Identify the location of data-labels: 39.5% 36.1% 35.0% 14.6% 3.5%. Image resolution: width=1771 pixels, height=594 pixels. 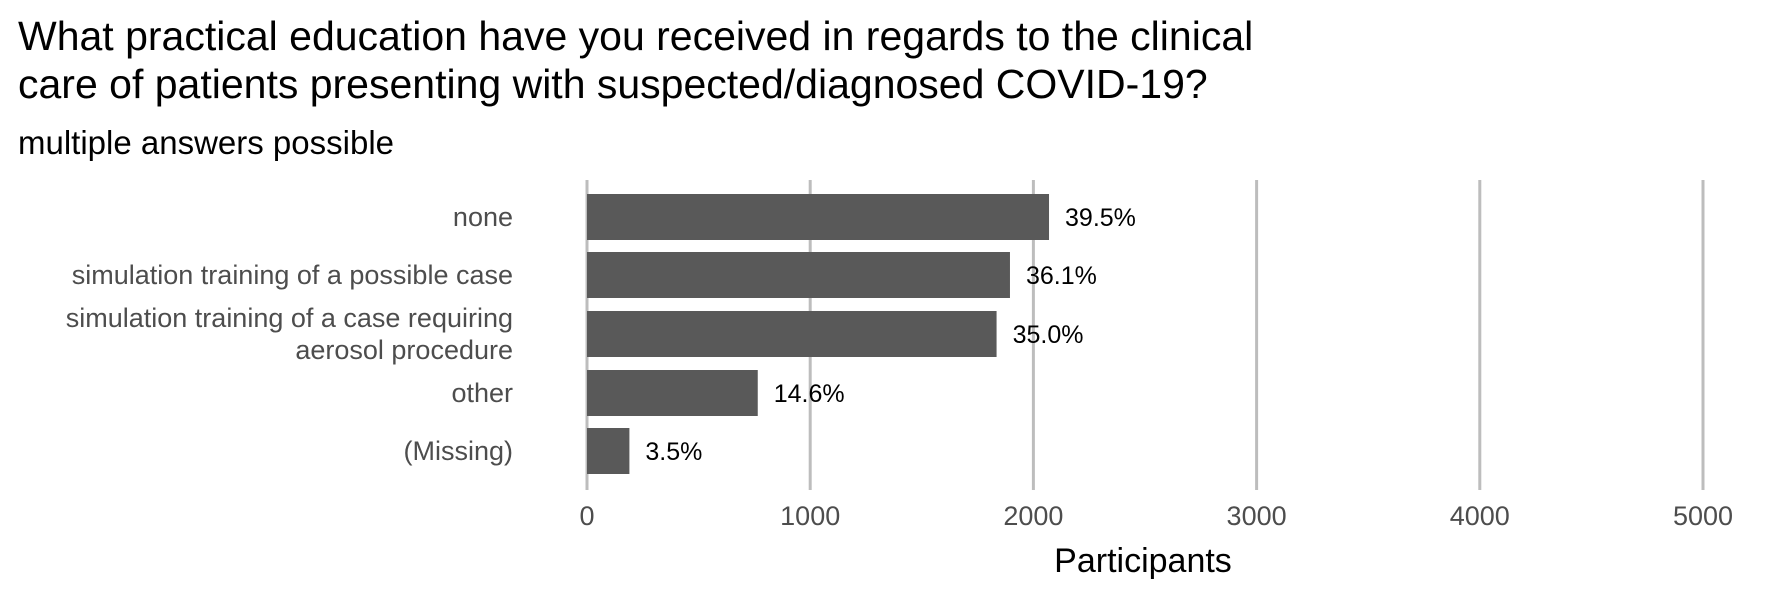
(890, 335).